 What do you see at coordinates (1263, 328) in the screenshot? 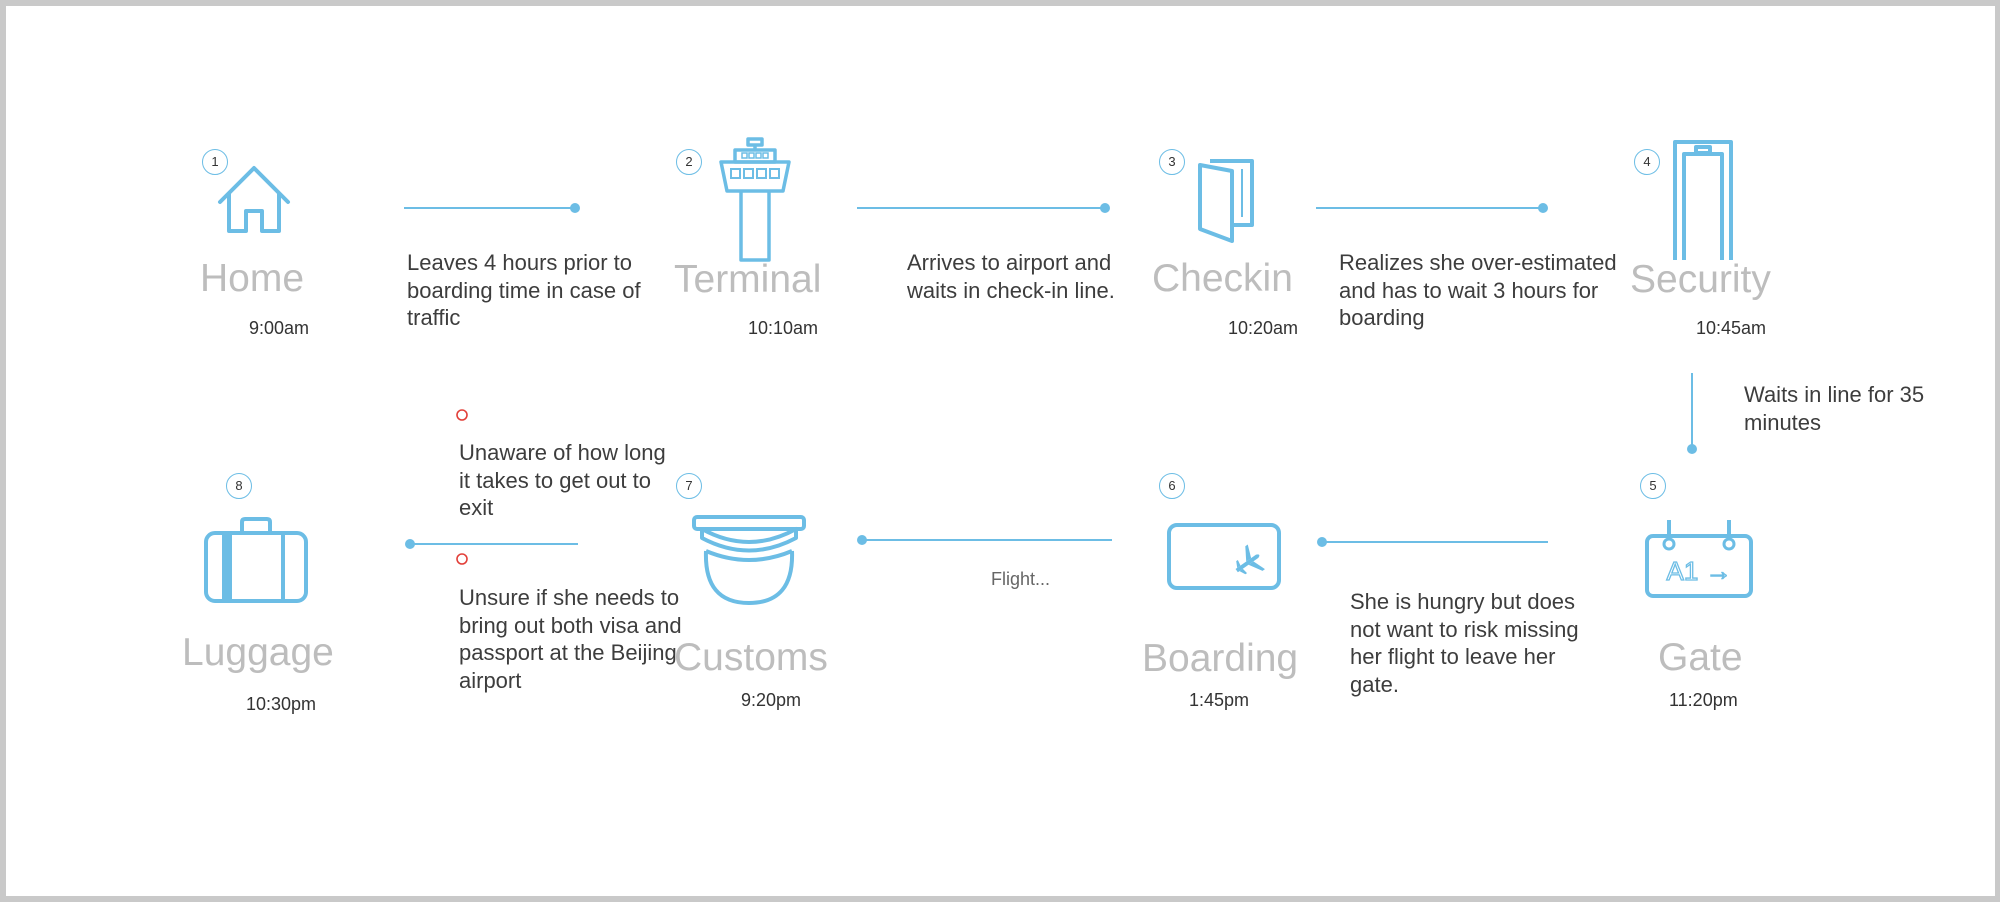
I see `step-time-checkin: 10:20am` at bounding box center [1263, 328].